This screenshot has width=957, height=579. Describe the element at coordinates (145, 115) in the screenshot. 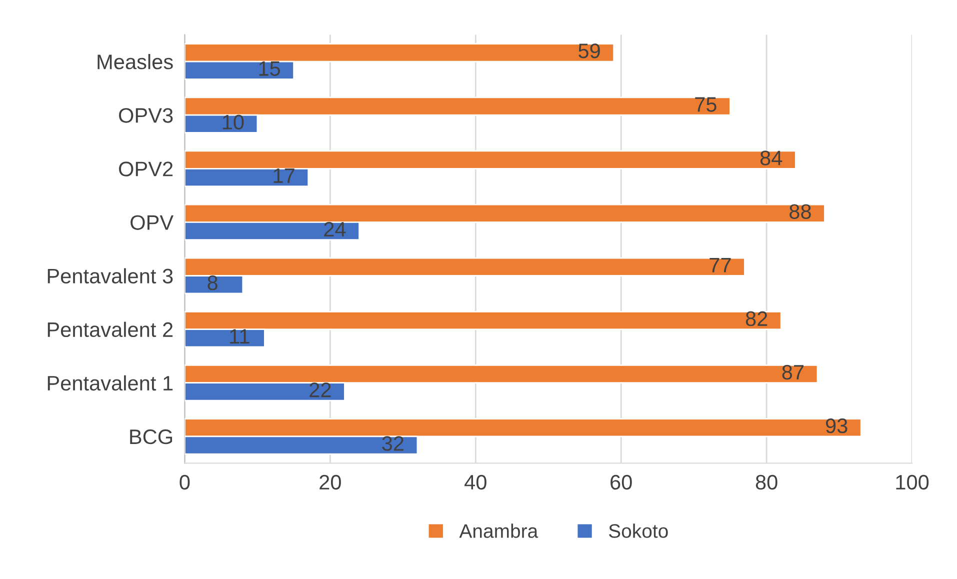

I see `y-tick-label: OPV3` at that location.